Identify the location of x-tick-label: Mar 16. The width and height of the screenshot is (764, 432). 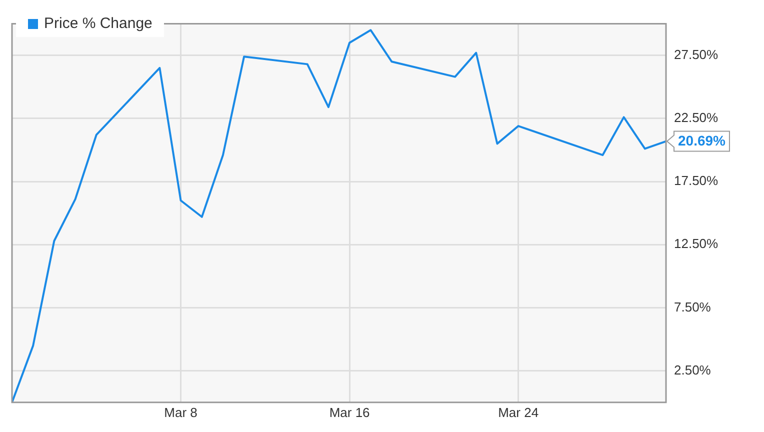
(349, 412).